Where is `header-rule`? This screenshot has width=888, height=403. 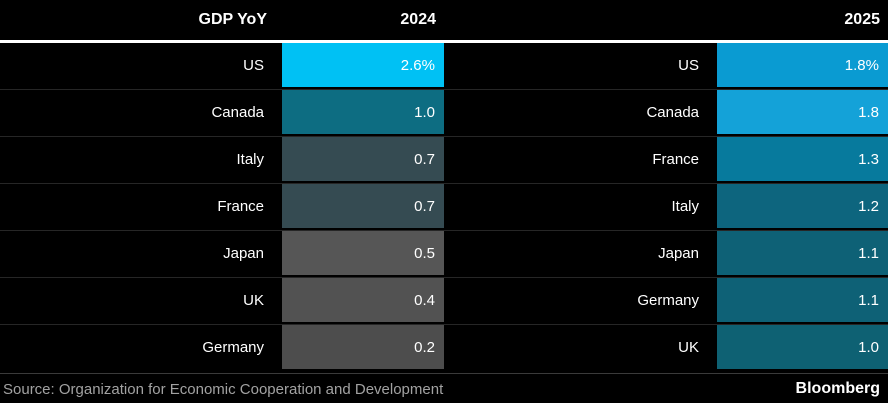
header-rule is located at coordinates (444, 41).